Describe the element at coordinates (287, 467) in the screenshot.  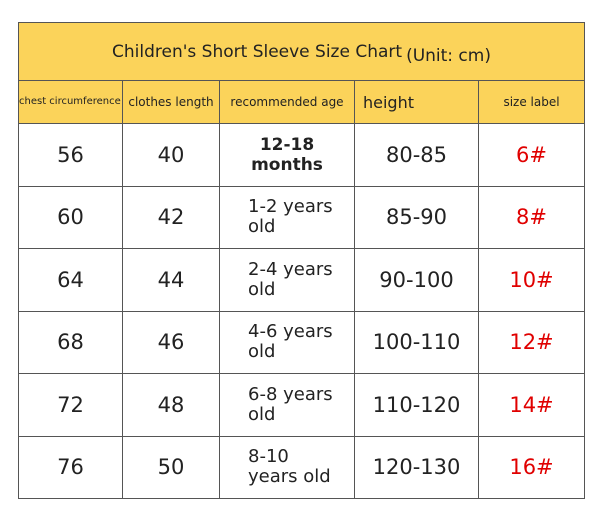
I see `table-cell: 8-10 years old` at that location.